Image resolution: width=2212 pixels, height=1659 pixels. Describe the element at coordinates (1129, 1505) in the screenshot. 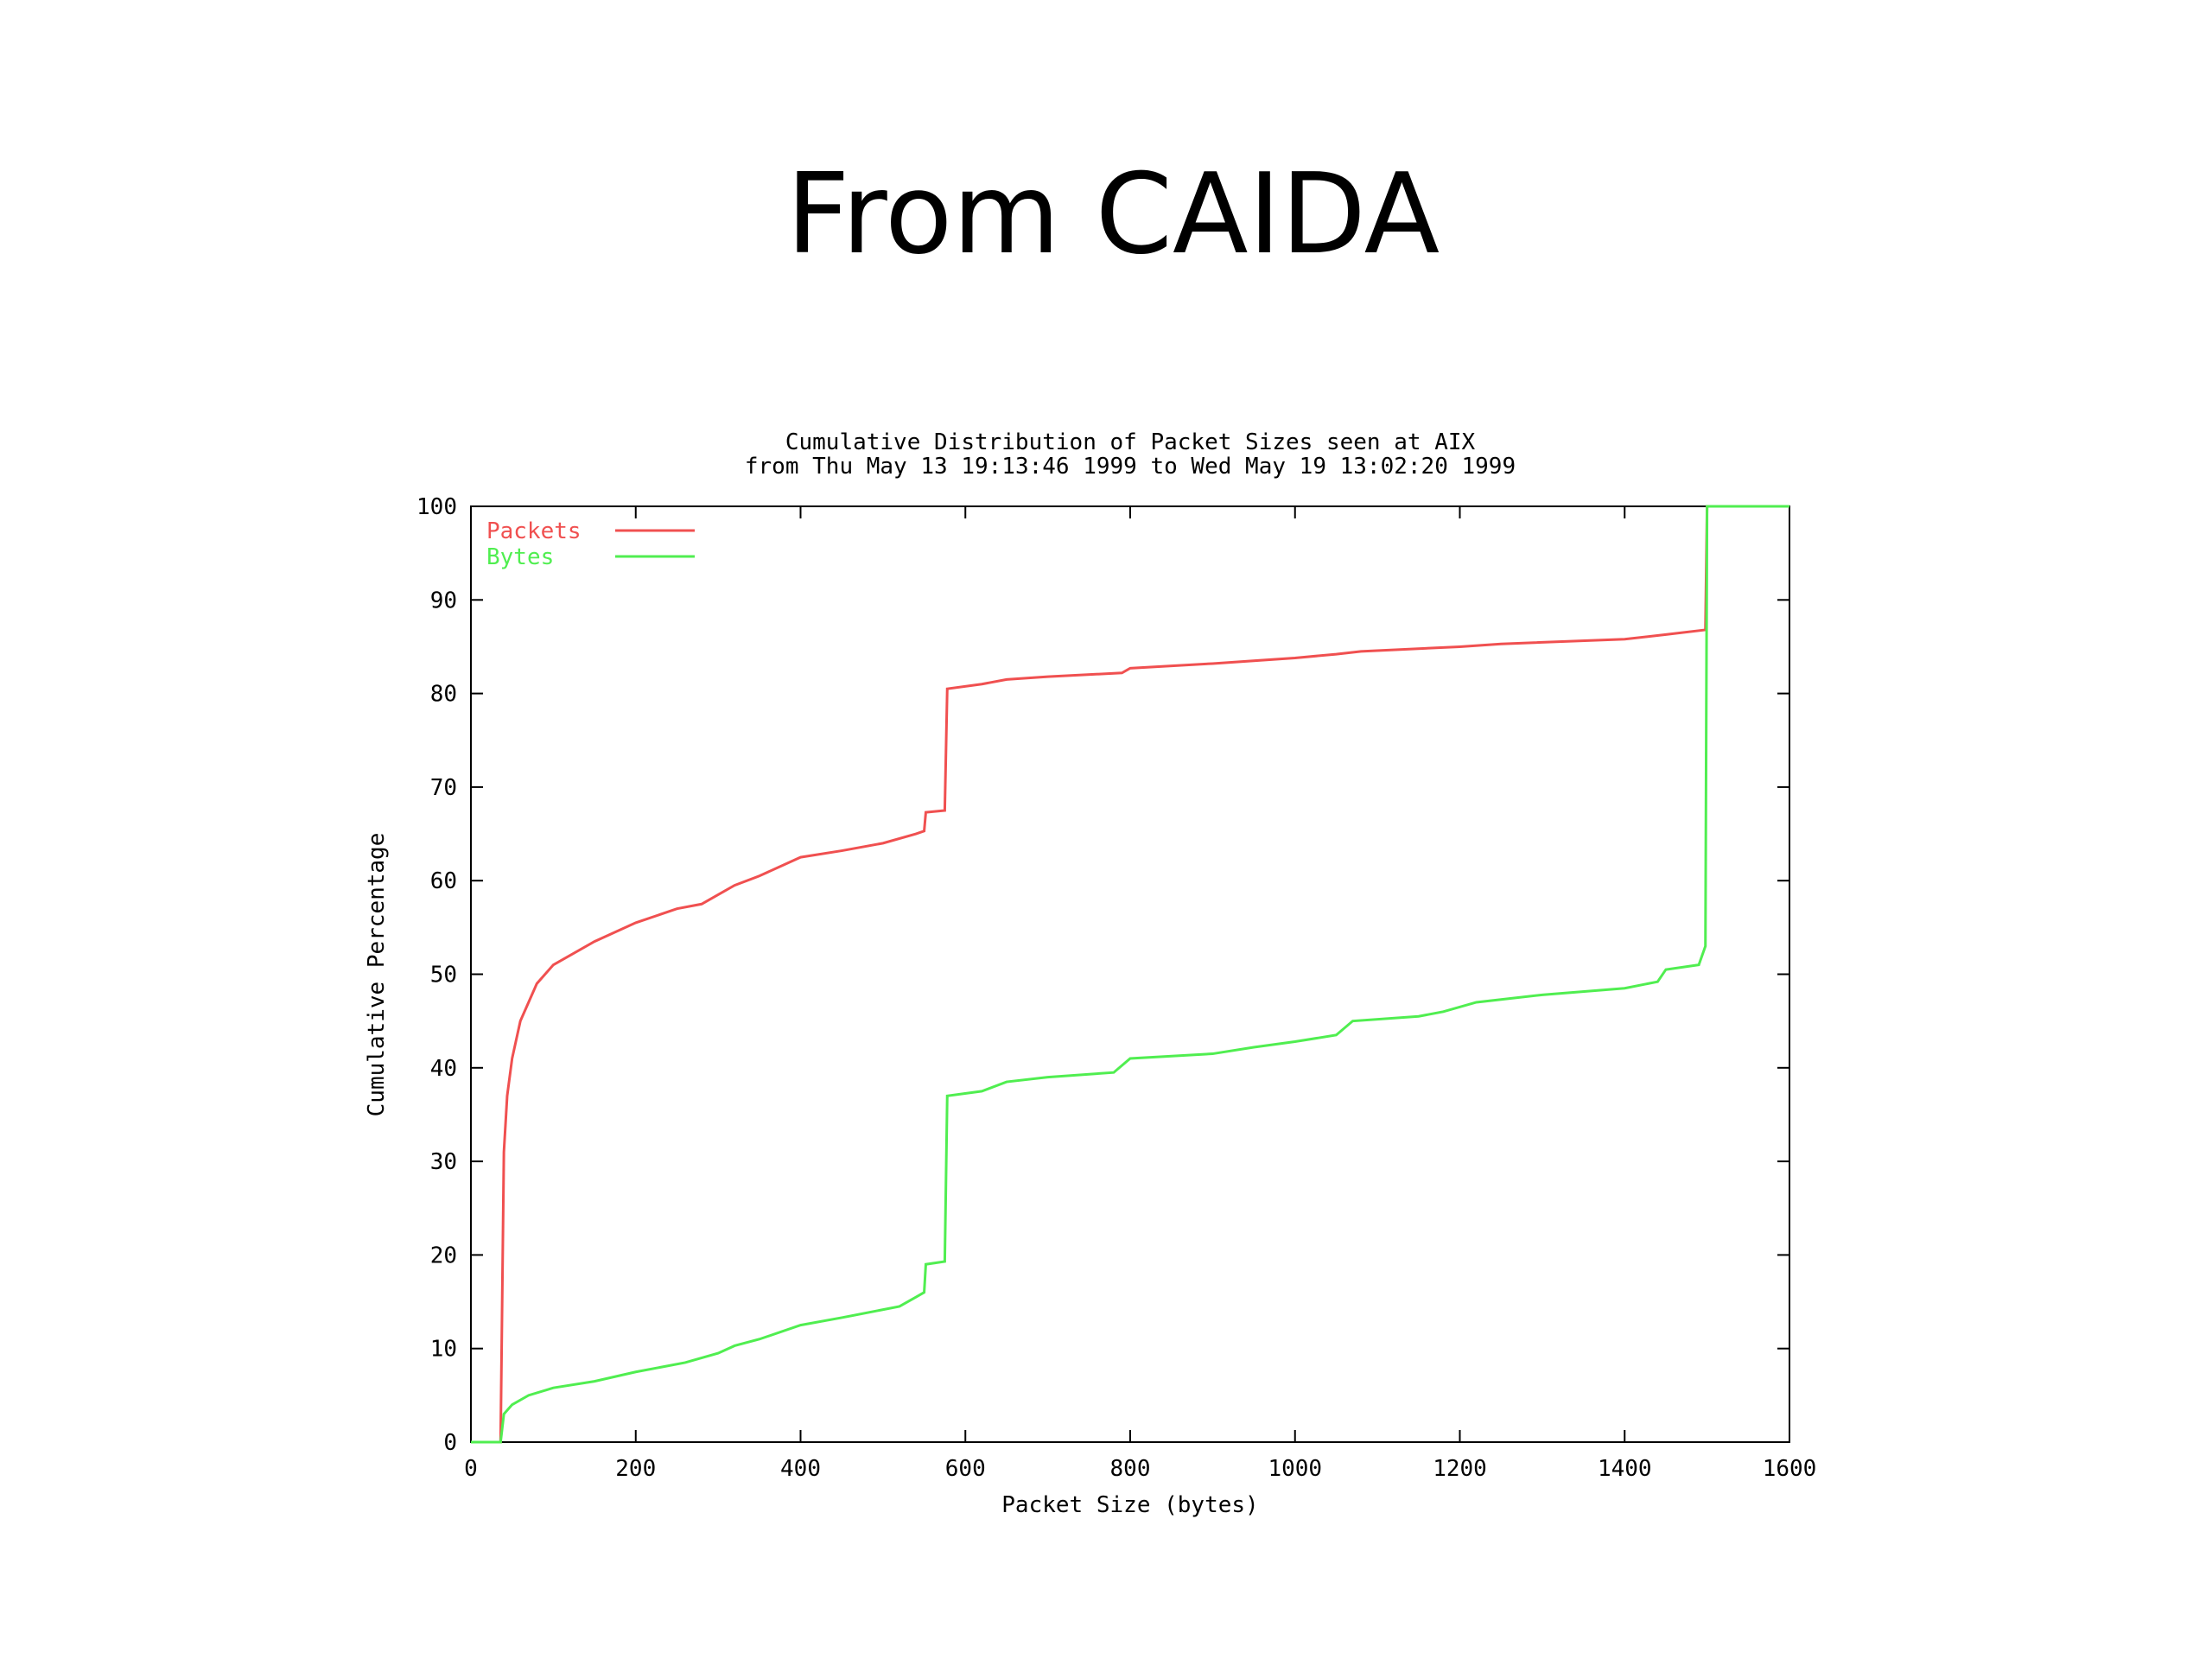

I see `x-axis-label: Packet Size (bytes)` at that location.